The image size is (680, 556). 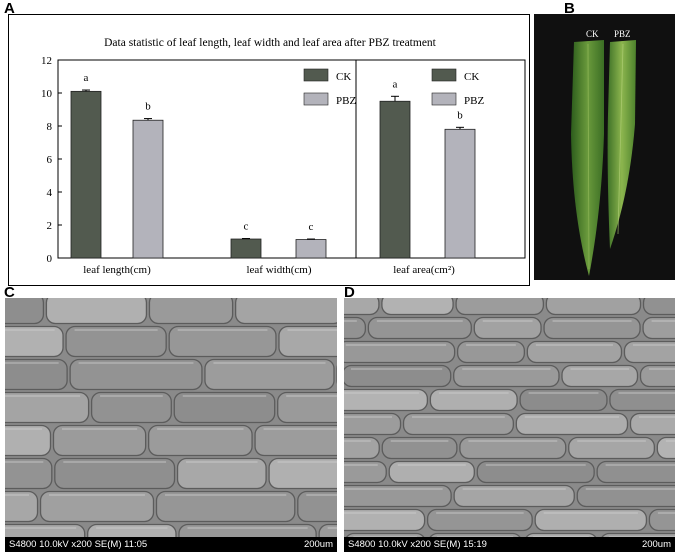 What do you see at coordinates (47, 94) in the screenshot?
I see `y-tick-label: 10` at bounding box center [47, 94].